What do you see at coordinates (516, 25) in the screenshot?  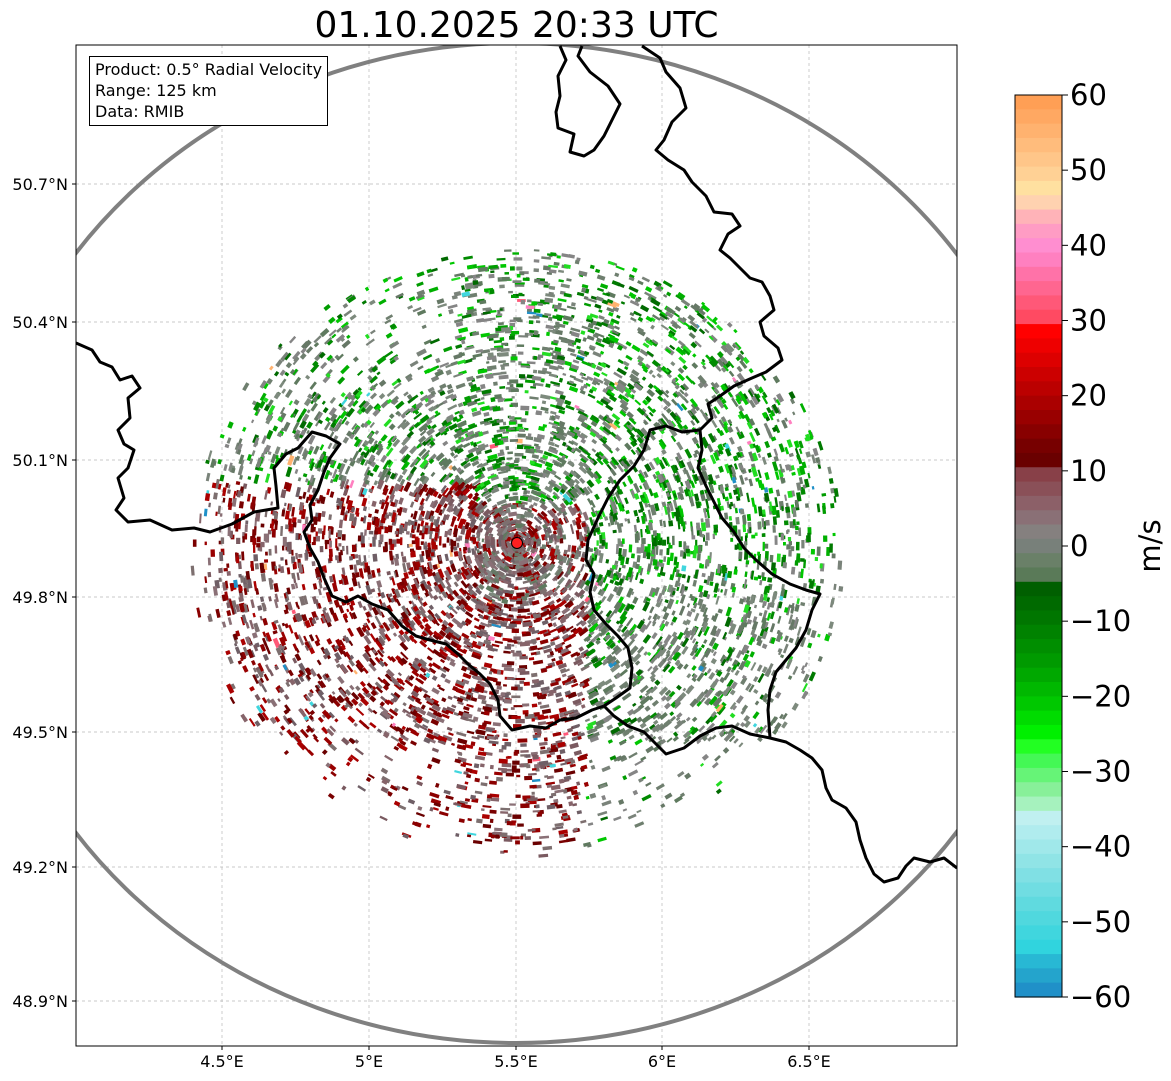 I see `map-title: 01.10.2025 20:33 UTC` at bounding box center [516, 25].